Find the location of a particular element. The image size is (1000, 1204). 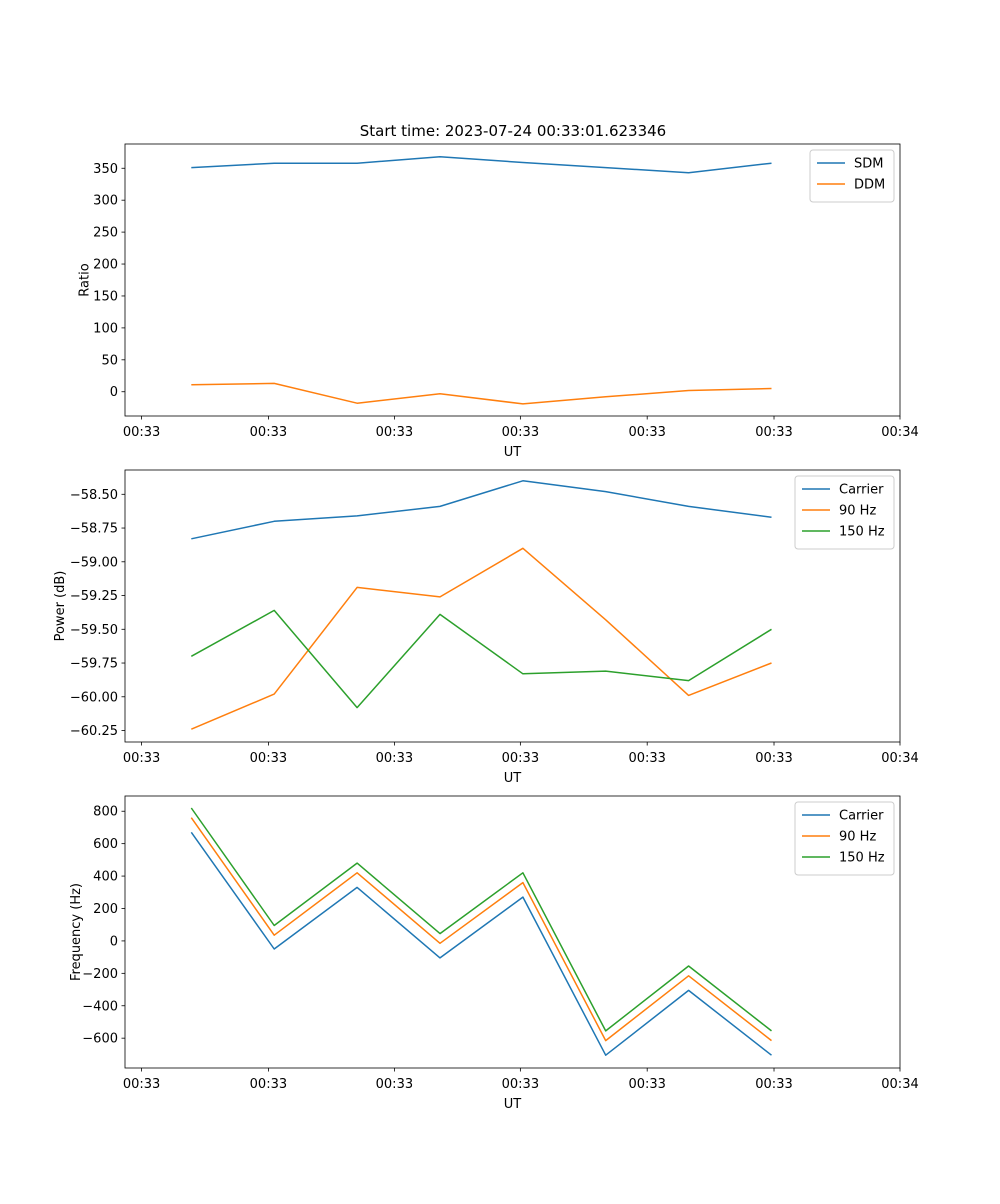

legend-label: DDM is located at coordinates (869, 185).